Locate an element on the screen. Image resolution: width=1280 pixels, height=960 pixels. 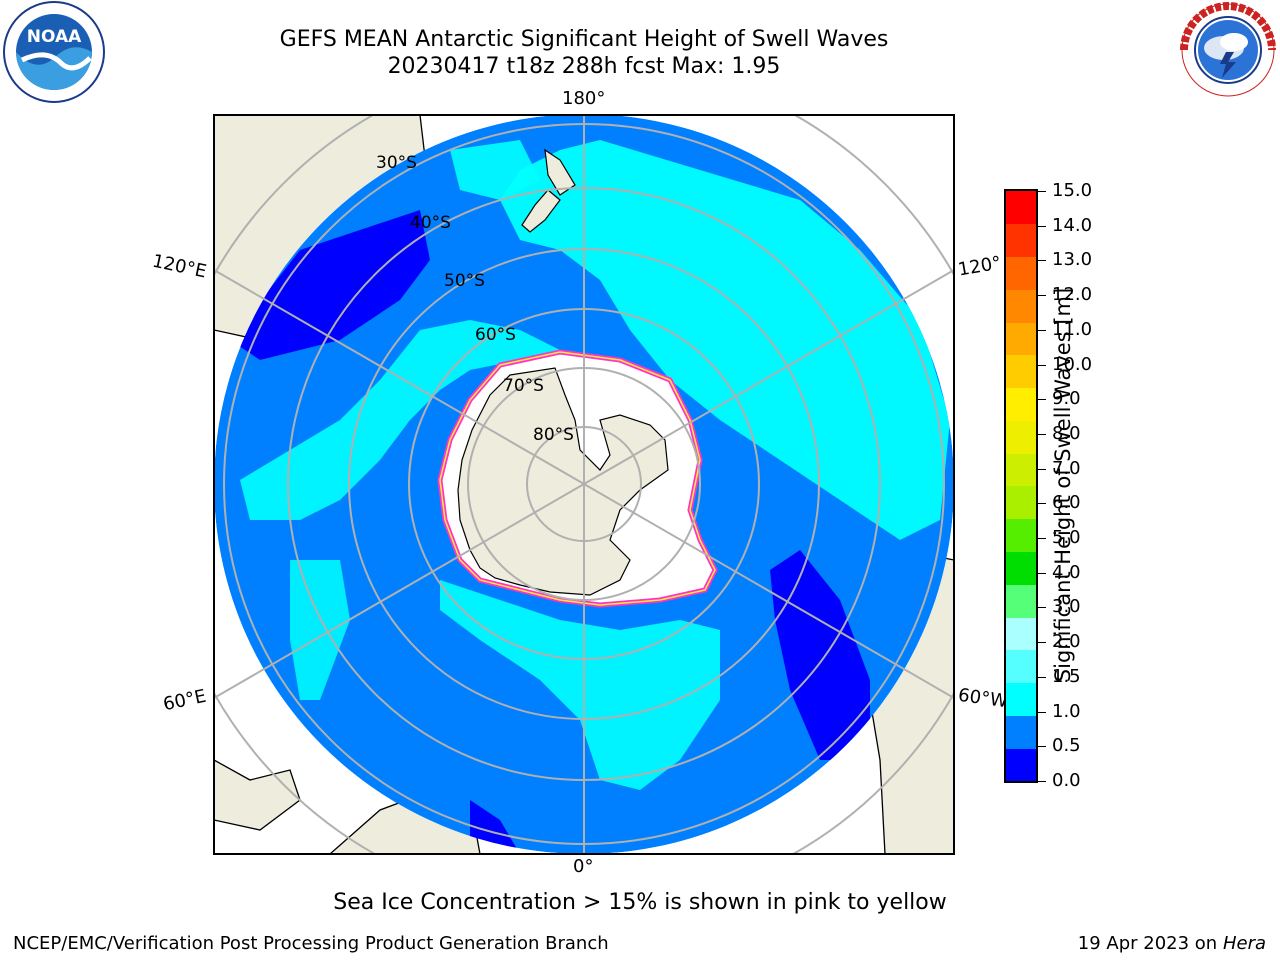
colorbar-tick-label: 12.0 is located at coordinates (1072, 295).